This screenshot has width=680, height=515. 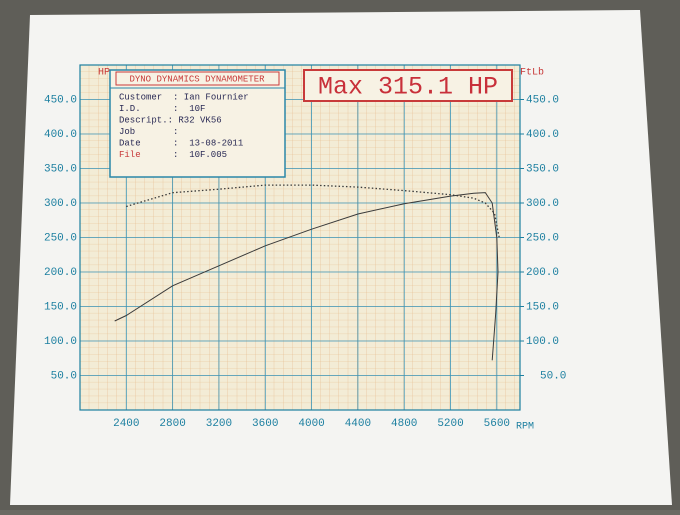 I want to click on x-tick-label: 3600, so click(x=265, y=424).